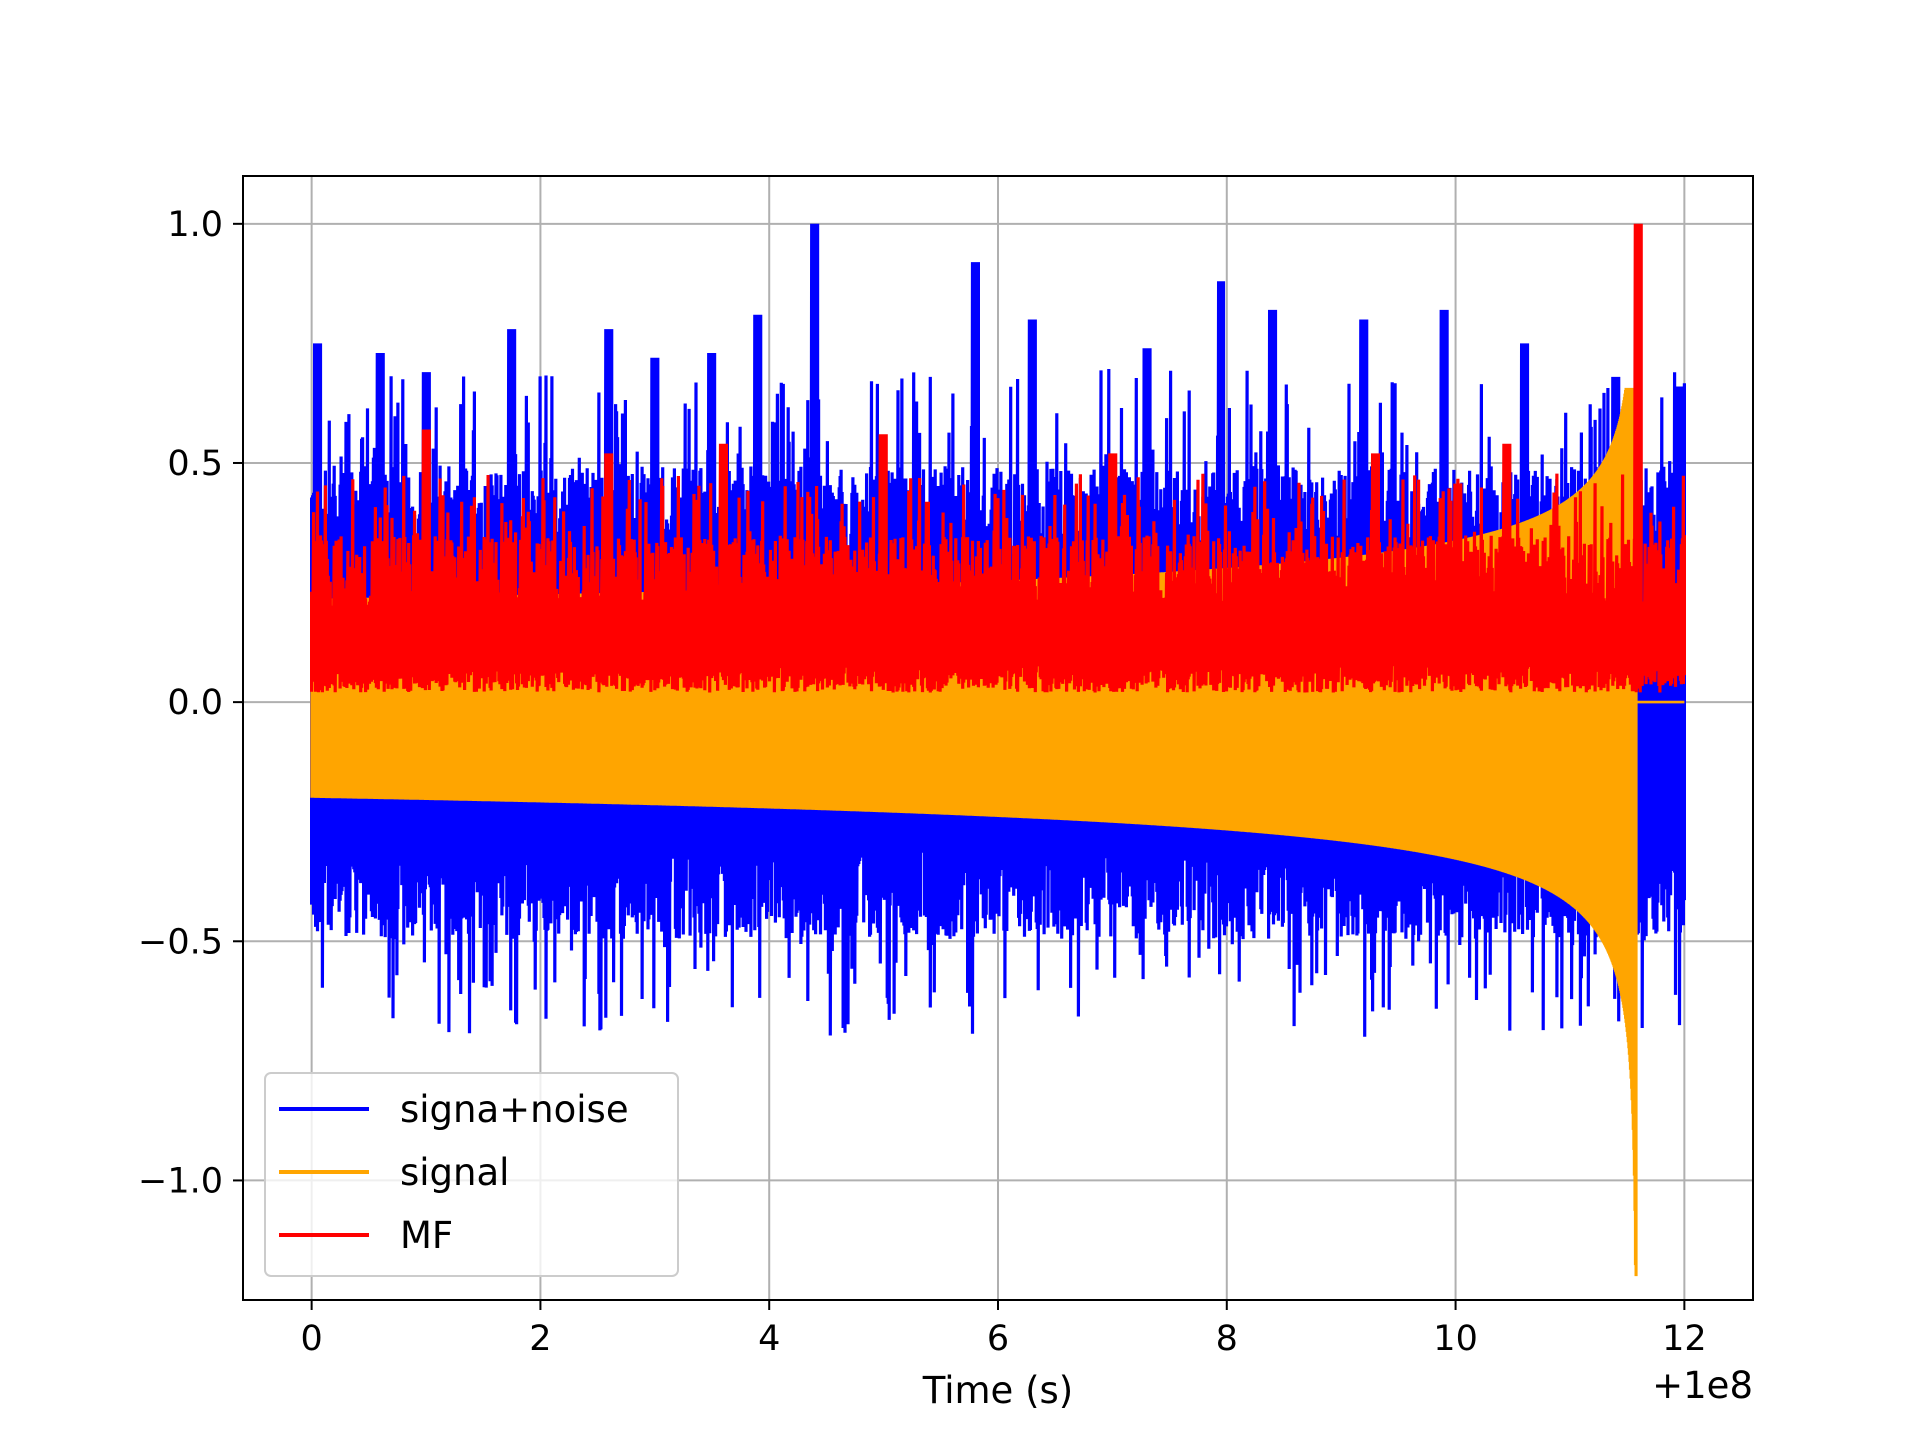  I want to click on x-axis-offset-label: +1e8, so click(1702, 1385).